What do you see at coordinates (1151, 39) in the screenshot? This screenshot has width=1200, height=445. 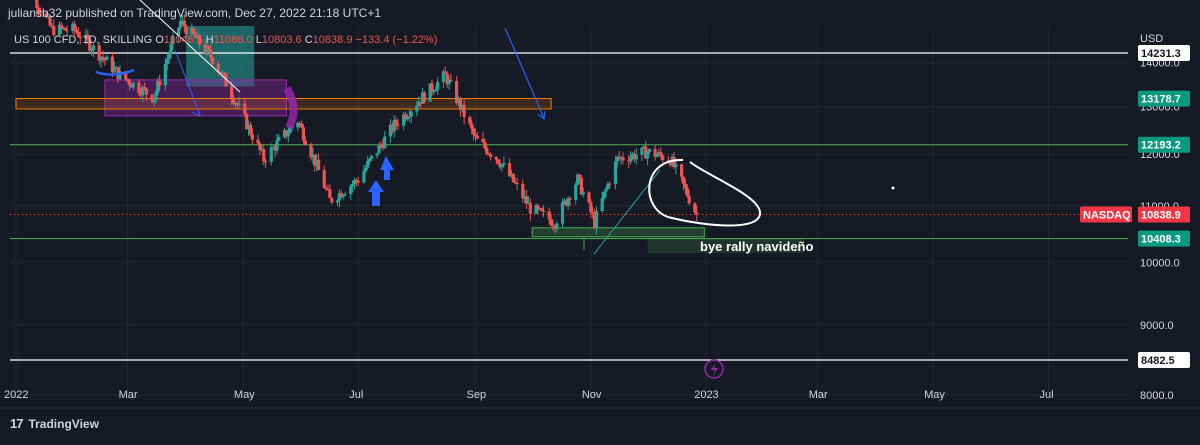 I see `price-axis-currency: USD` at bounding box center [1151, 39].